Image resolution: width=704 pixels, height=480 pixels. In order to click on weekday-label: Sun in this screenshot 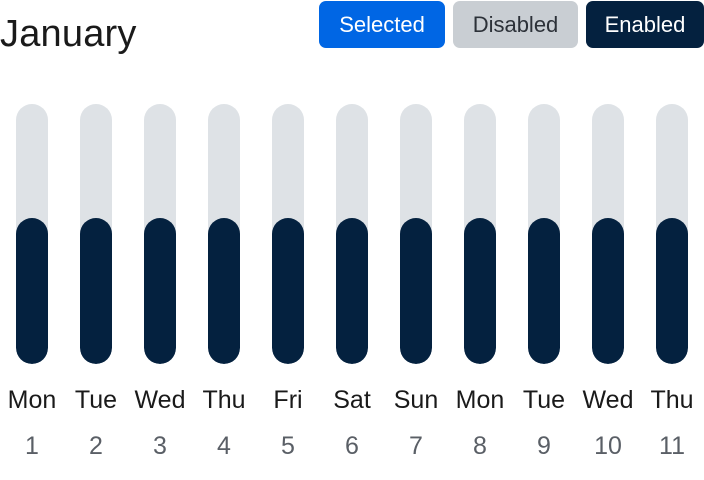, I will do `click(416, 400)`.